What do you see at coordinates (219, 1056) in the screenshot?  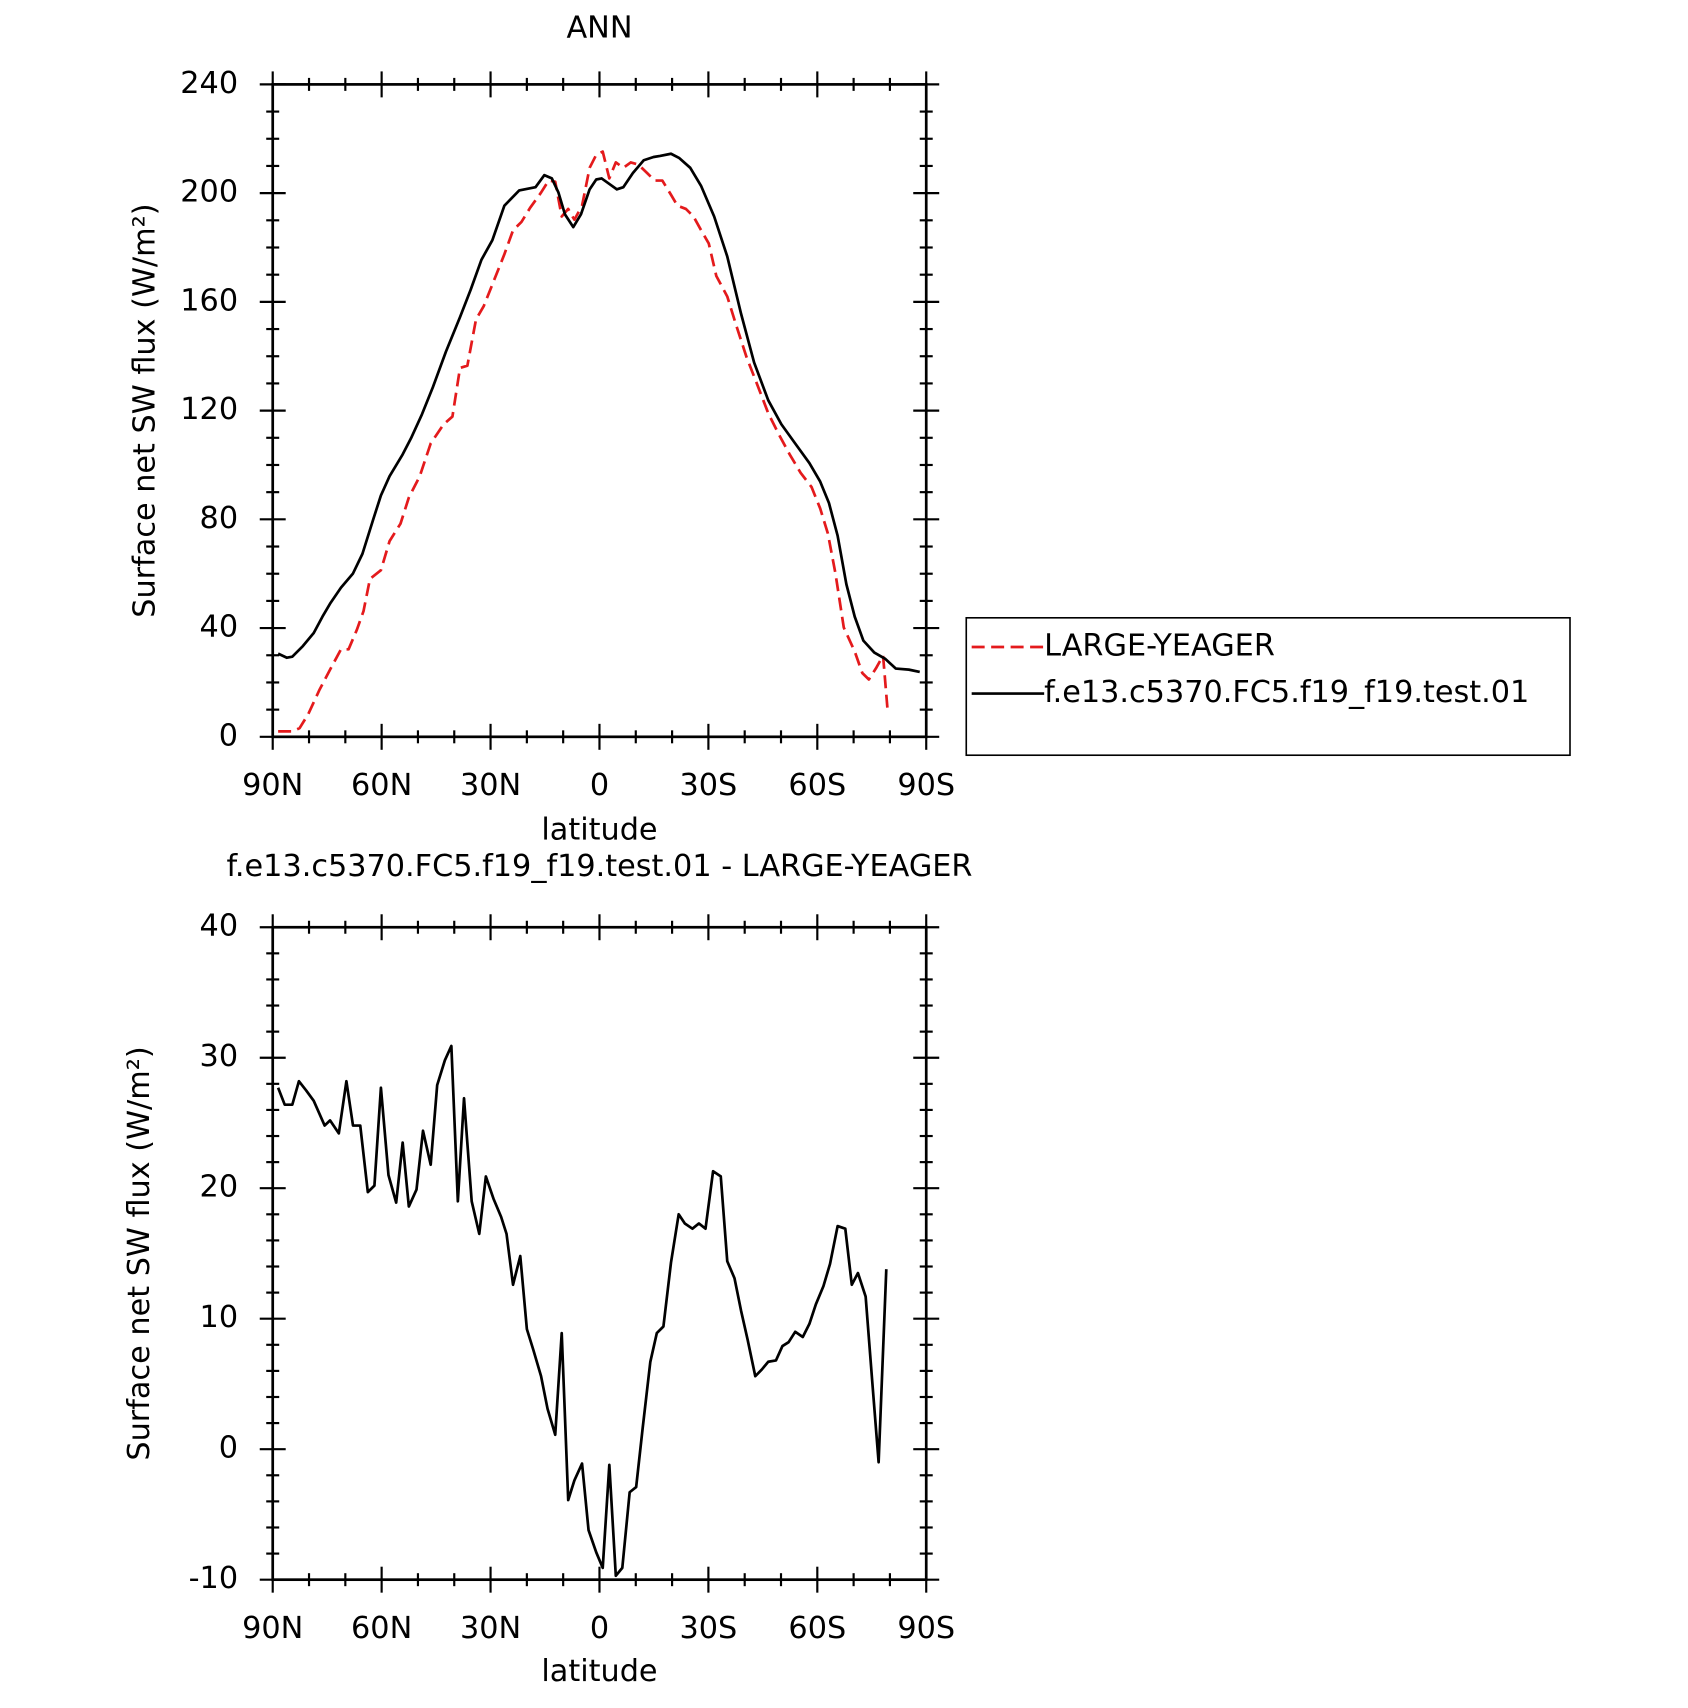 I see `y-tick-label: 30` at bounding box center [219, 1056].